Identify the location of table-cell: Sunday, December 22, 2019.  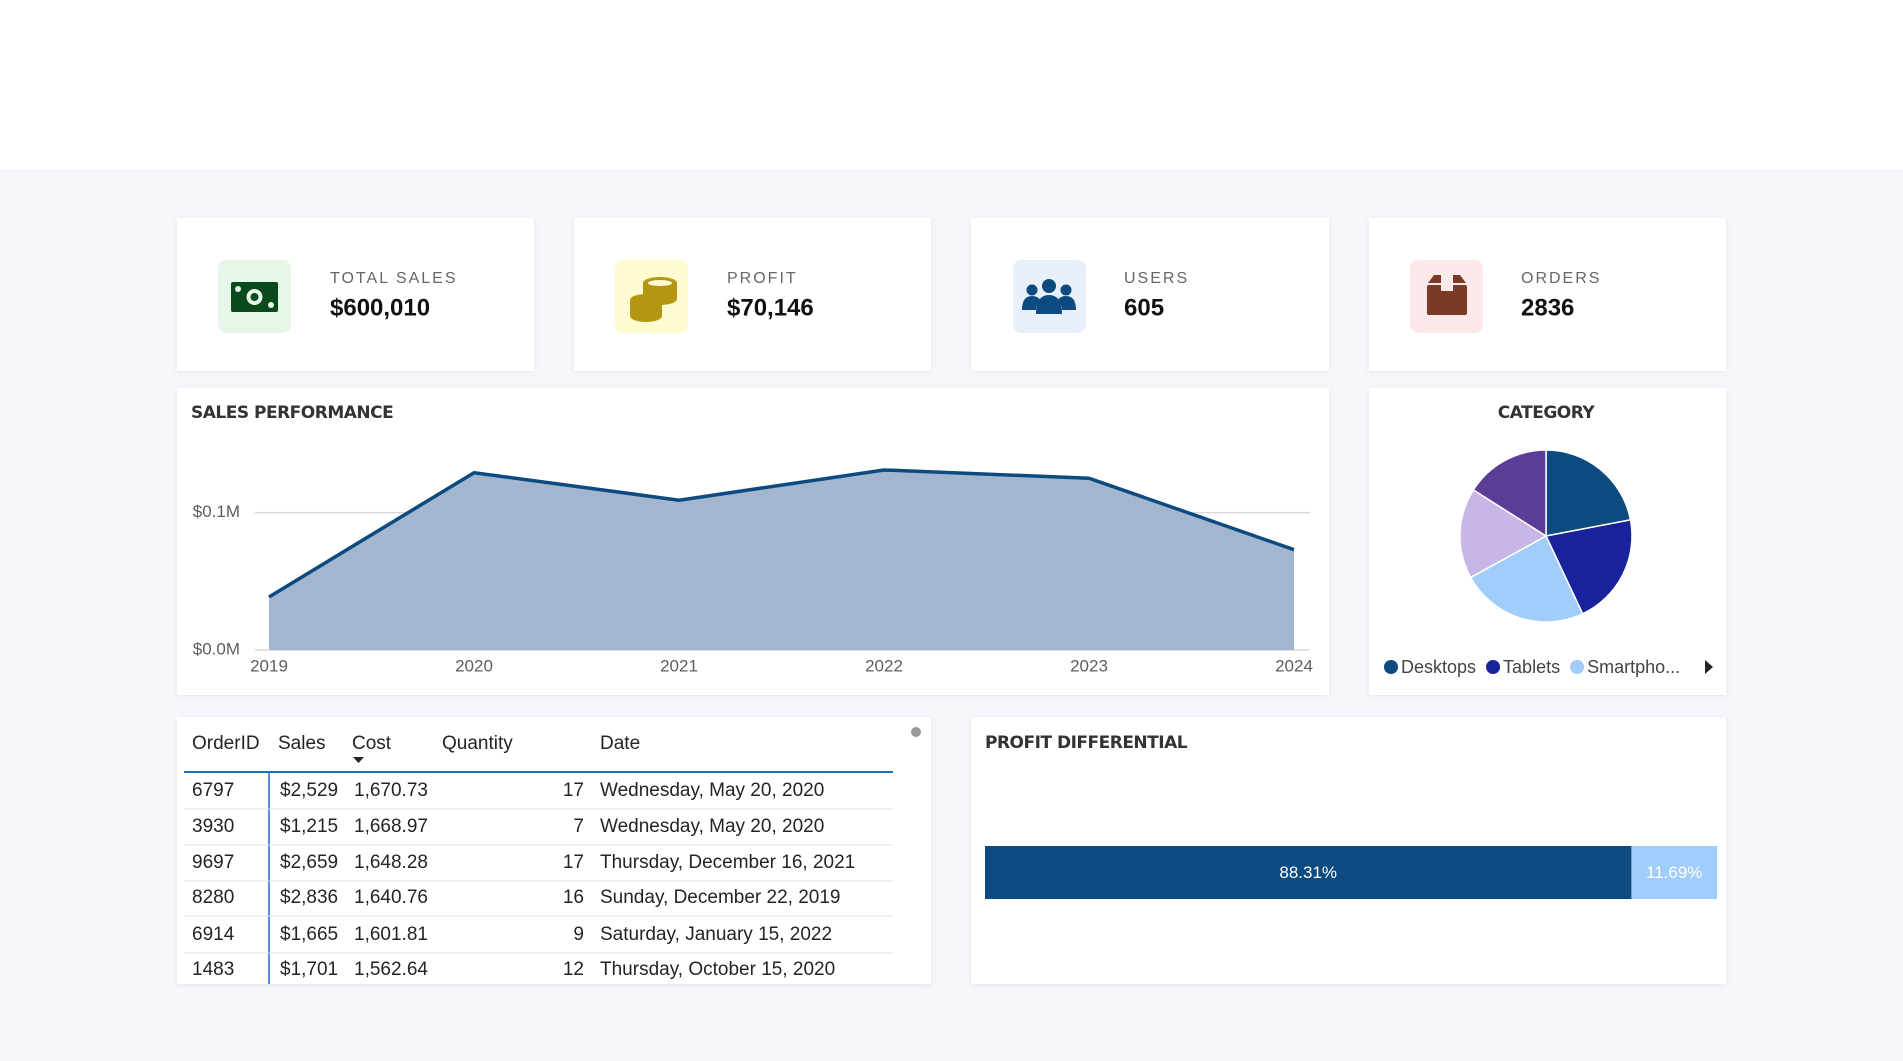
(720, 897).